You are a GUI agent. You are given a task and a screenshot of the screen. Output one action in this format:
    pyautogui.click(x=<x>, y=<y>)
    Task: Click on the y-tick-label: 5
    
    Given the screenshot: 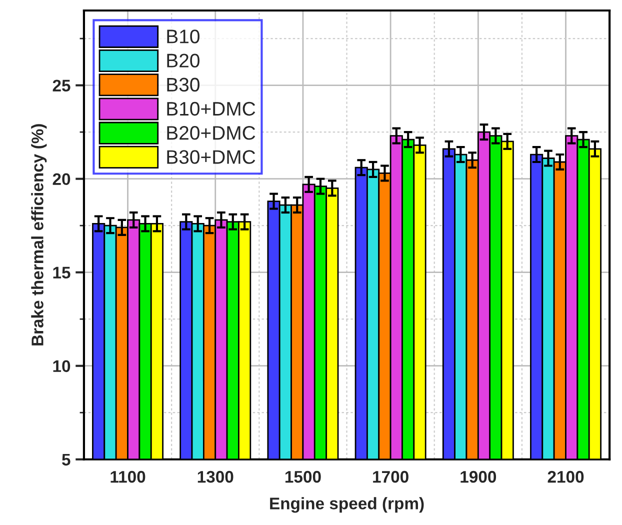 What is the action you would take?
    pyautogui.click(x=66, y=460)
    